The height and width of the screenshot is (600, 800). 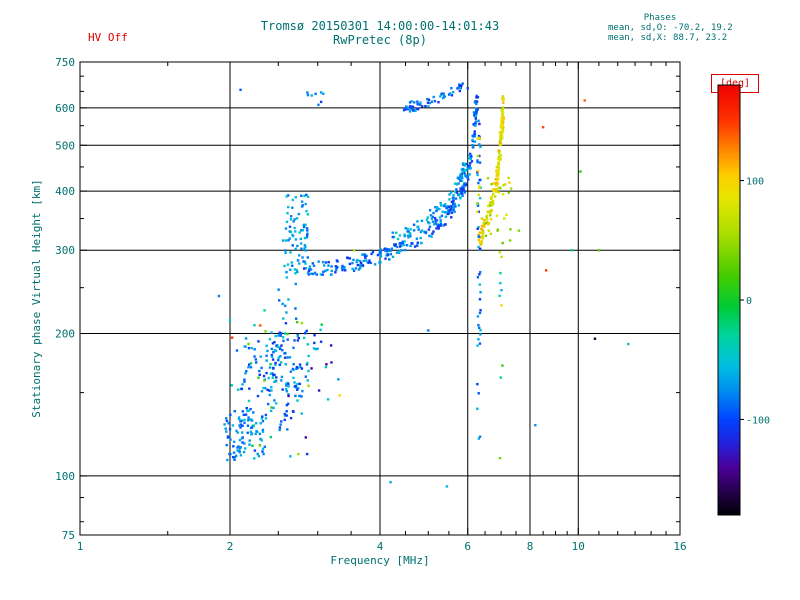 I want to click on y-tick-label: 600, so click(x=65, y=108).